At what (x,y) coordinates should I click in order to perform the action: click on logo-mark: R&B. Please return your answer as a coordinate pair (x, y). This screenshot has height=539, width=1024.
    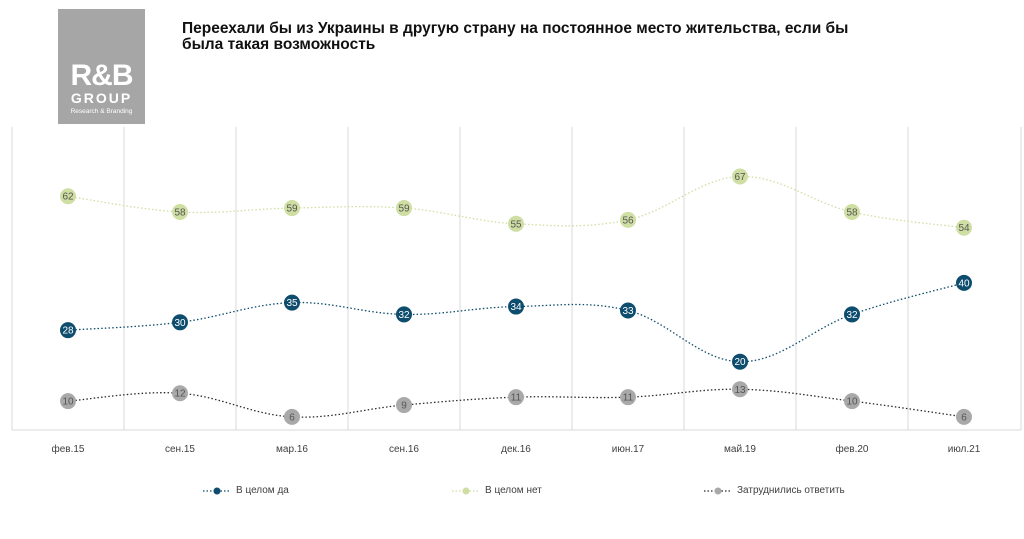
    Looking at the image, I should click on (102, 75).